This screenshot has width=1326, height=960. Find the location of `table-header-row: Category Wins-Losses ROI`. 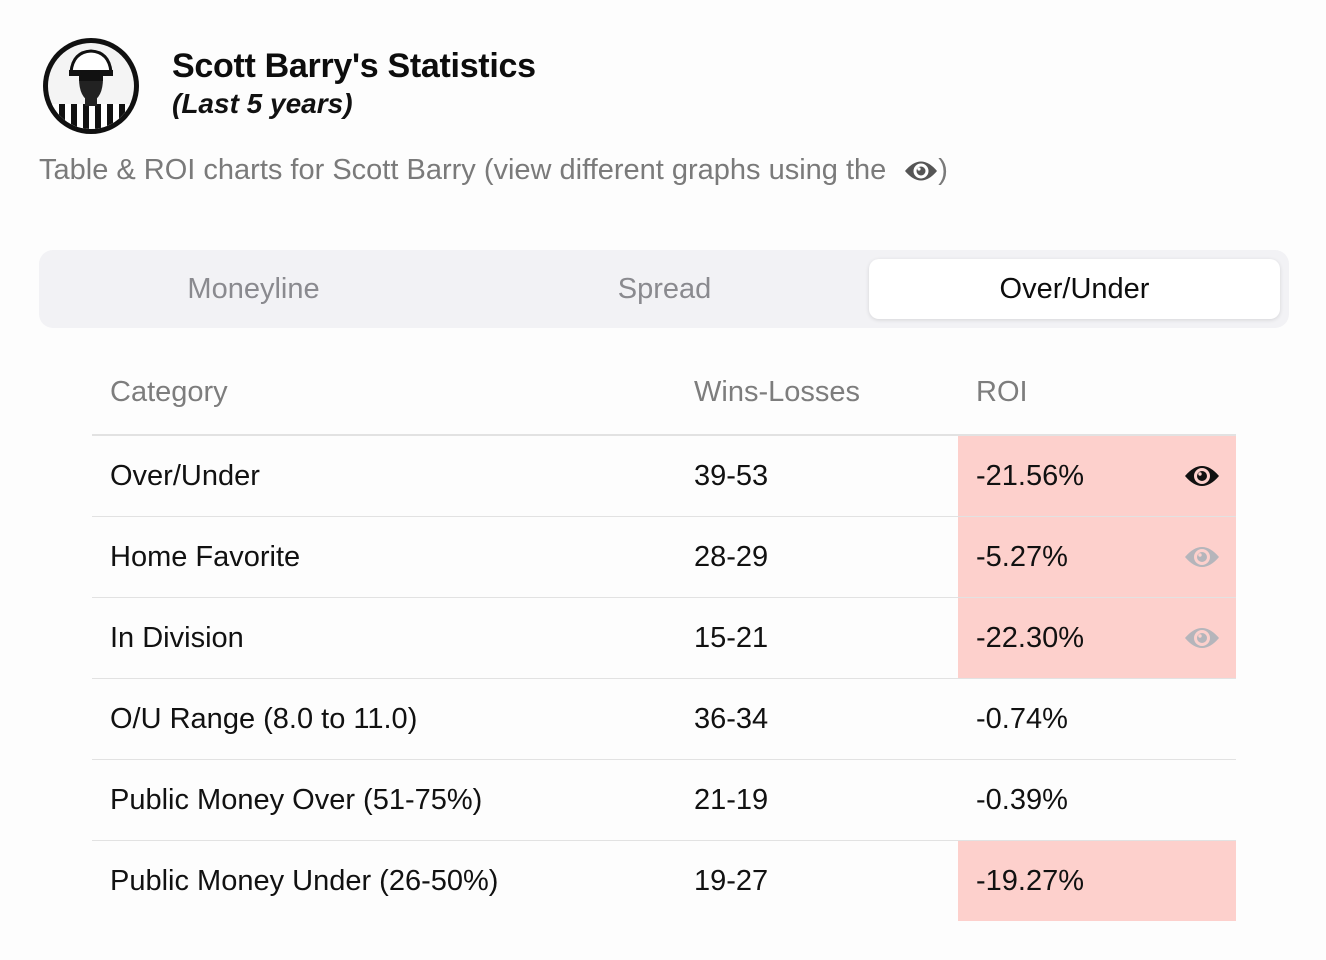

table-header-row: Category Wins-Losses ROI is located at coordinates (664, 393).